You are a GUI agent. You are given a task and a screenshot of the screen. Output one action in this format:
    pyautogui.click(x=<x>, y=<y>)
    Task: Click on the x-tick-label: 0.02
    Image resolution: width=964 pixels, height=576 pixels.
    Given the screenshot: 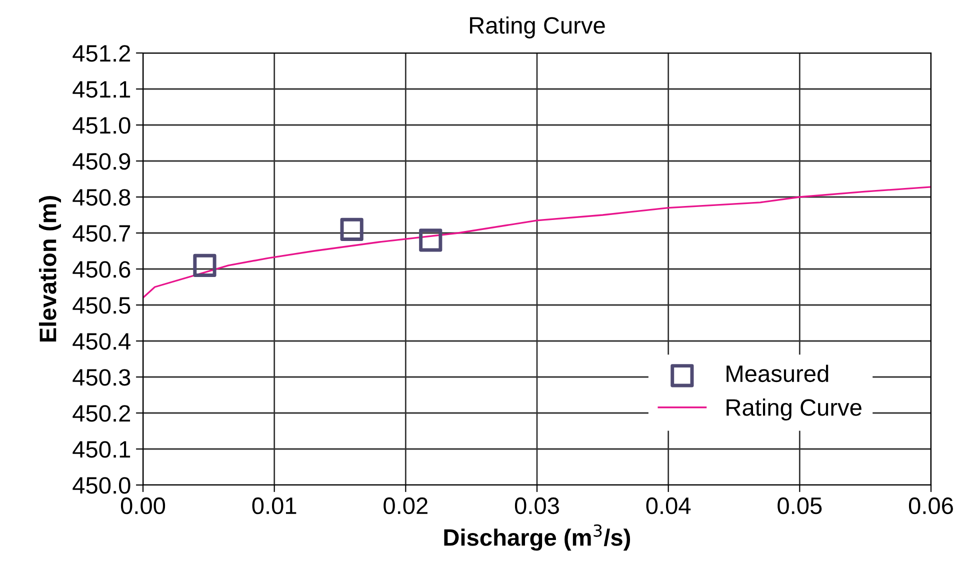 What is the action you would take?
    pyautogui.click(x=406, y=505)
    